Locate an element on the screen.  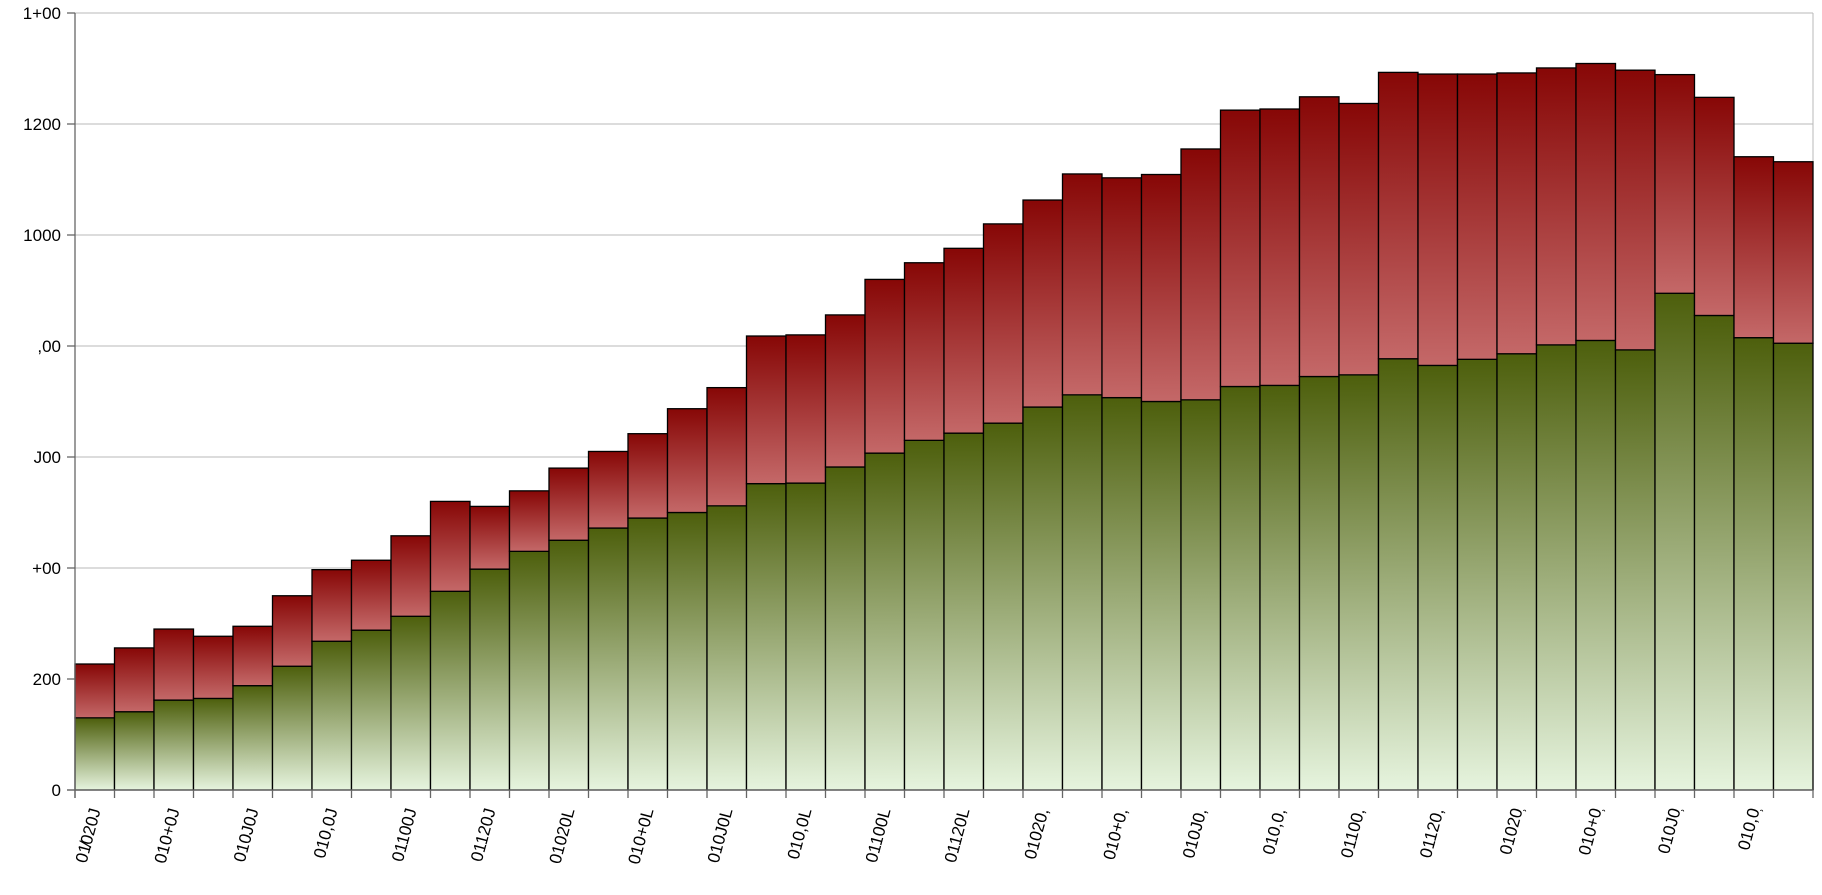
y-tick-label: ,00 is located at coordinates (49, 346).